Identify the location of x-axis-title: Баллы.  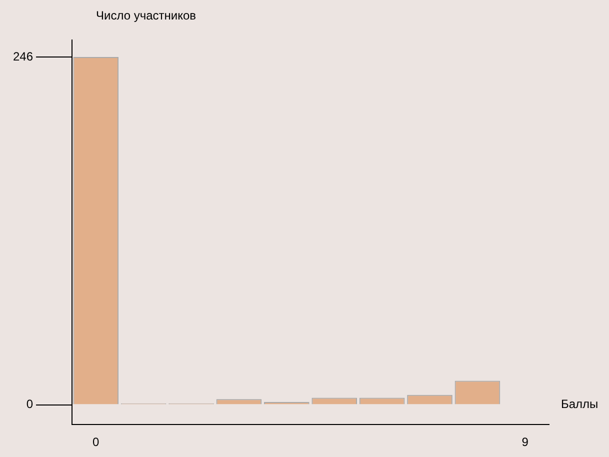
(579, 404).